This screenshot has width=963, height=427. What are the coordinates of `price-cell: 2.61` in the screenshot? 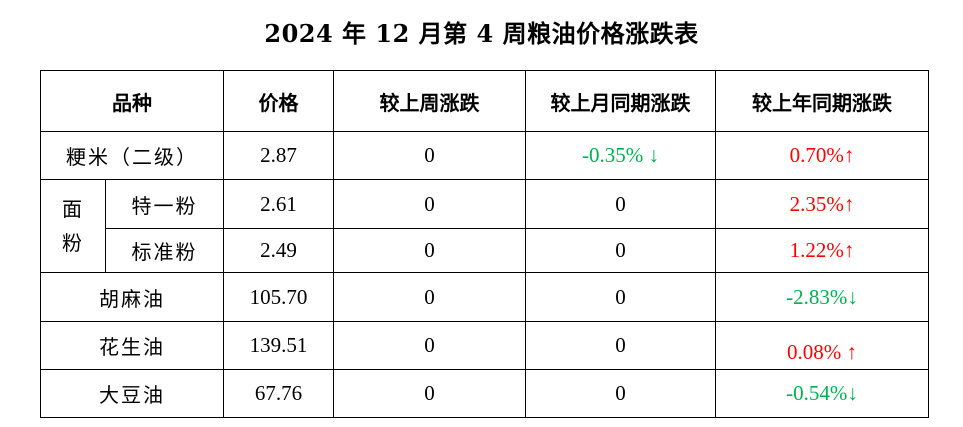 It's located at (278, 204).